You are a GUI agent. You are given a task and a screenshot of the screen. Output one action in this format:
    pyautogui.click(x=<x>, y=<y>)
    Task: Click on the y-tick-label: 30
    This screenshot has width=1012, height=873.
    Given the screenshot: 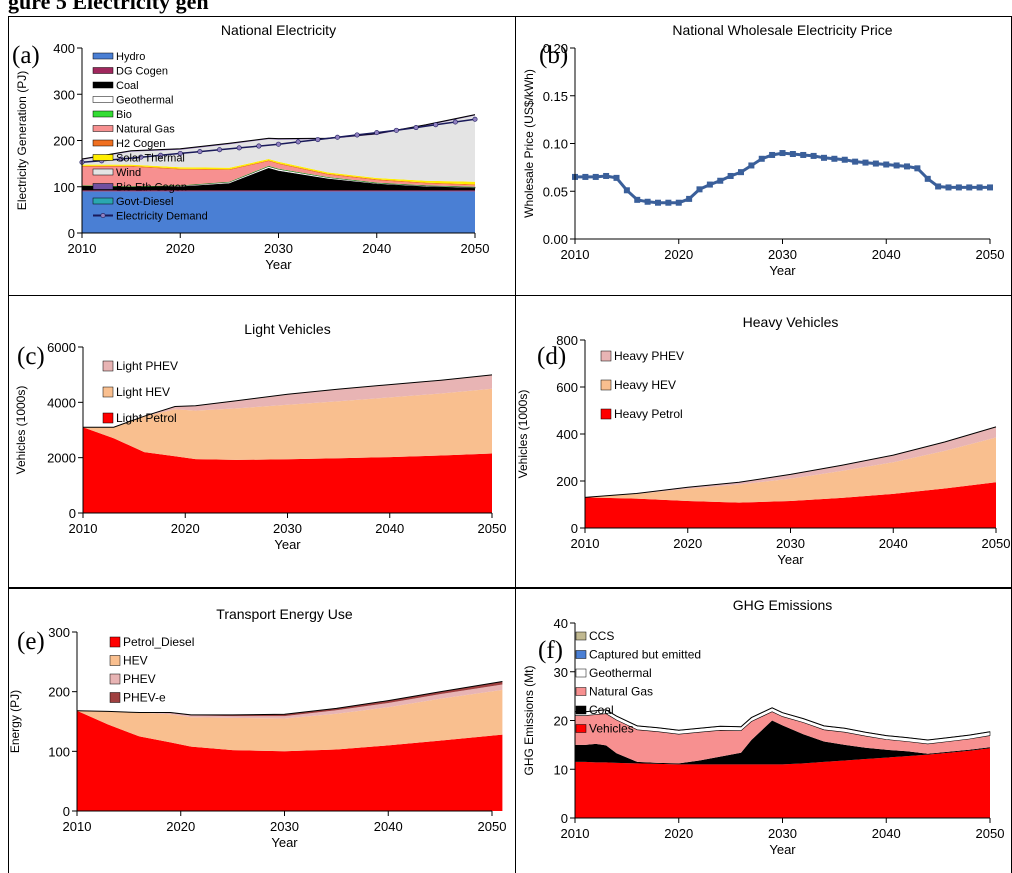 What is the action you would take?
    pyautogui.click(x=561, y=672)
    